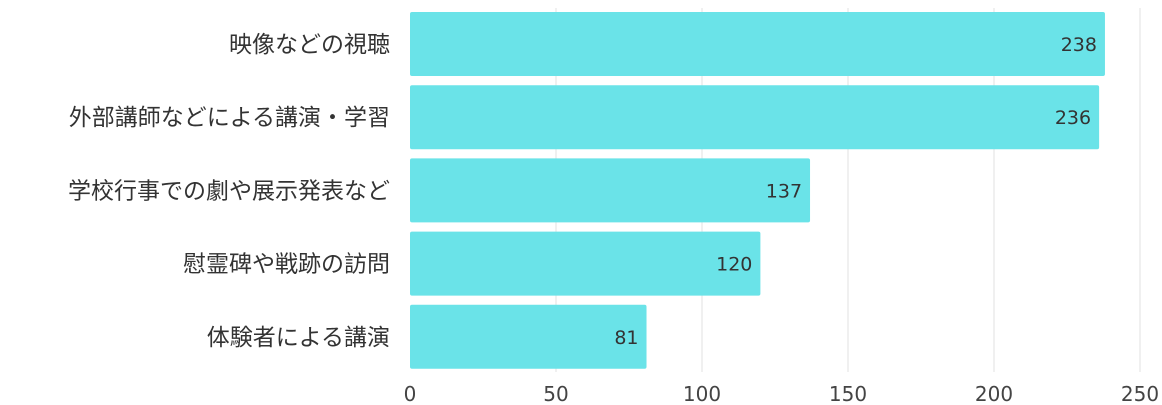 Image resolution: width=1162 pixels, height=405 pixels. Describe the element at coordinates (781, 393) in the screenshot. I see `x-axis-tick-labels: 0 50 100 150 200 250` at that location.